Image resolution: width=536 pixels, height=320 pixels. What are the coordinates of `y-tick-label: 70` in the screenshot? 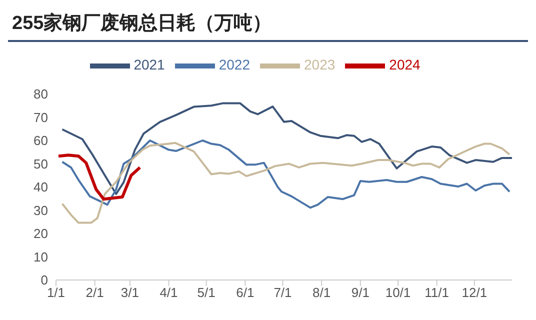 It's located at (41, 117).